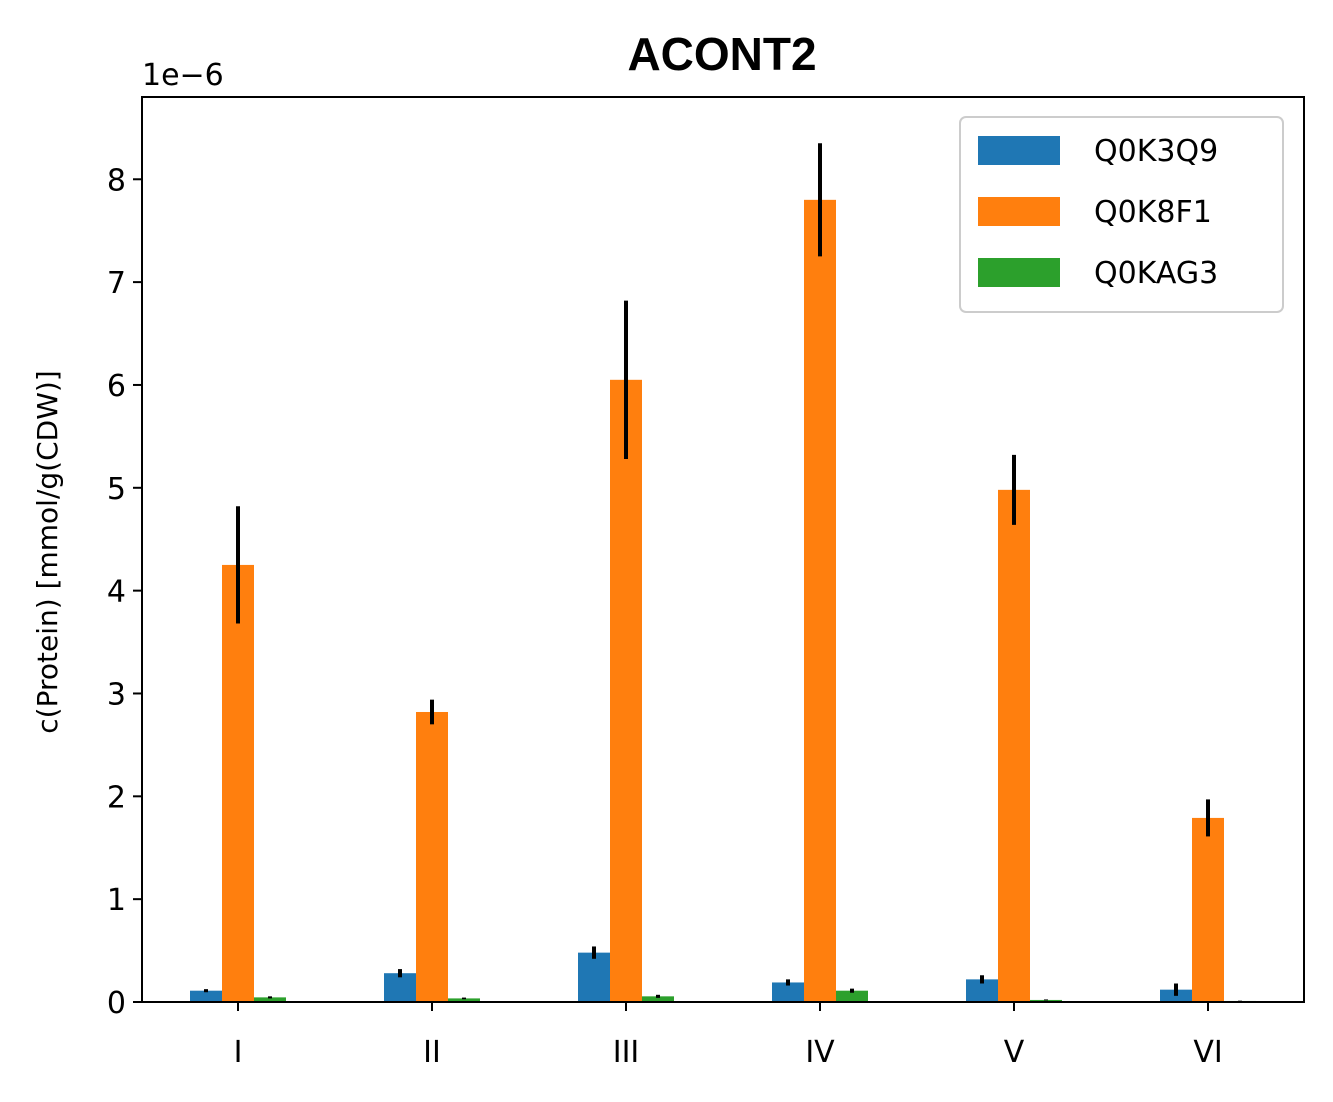 This screenshot has width=1333, height=1102. Describe the element at coordinates (626, 690) in the screenshot. I see `bar-q0k8f1-iii` at that location.